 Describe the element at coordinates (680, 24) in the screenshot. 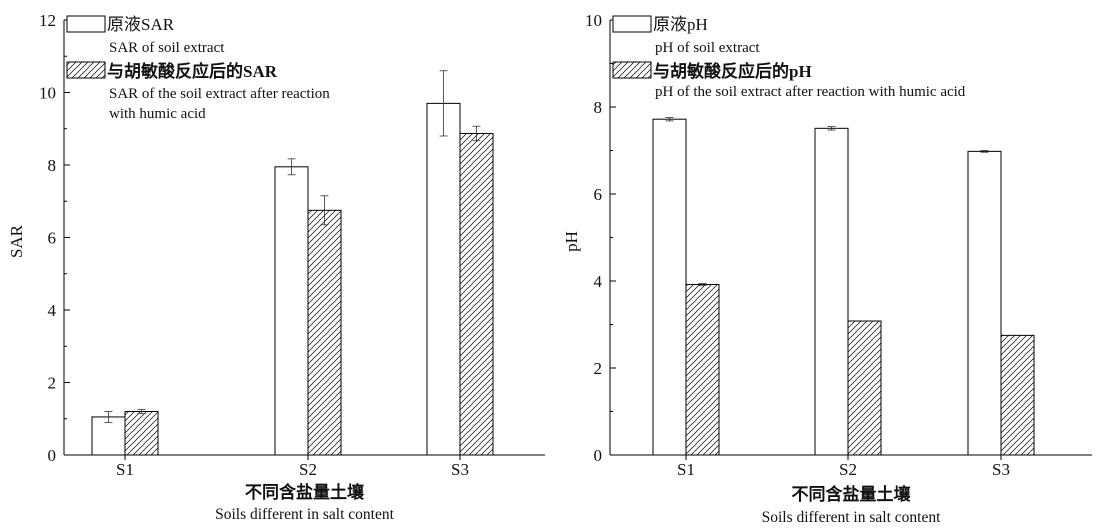

I see `legend-entry-1-label: 原液pH` at that location.